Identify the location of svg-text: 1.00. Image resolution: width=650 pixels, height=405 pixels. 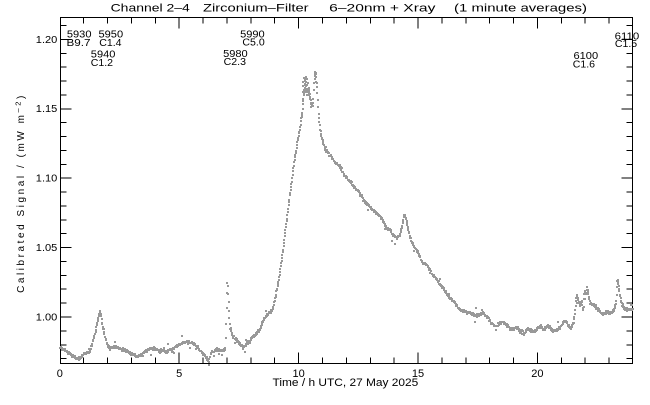
(47, 317).